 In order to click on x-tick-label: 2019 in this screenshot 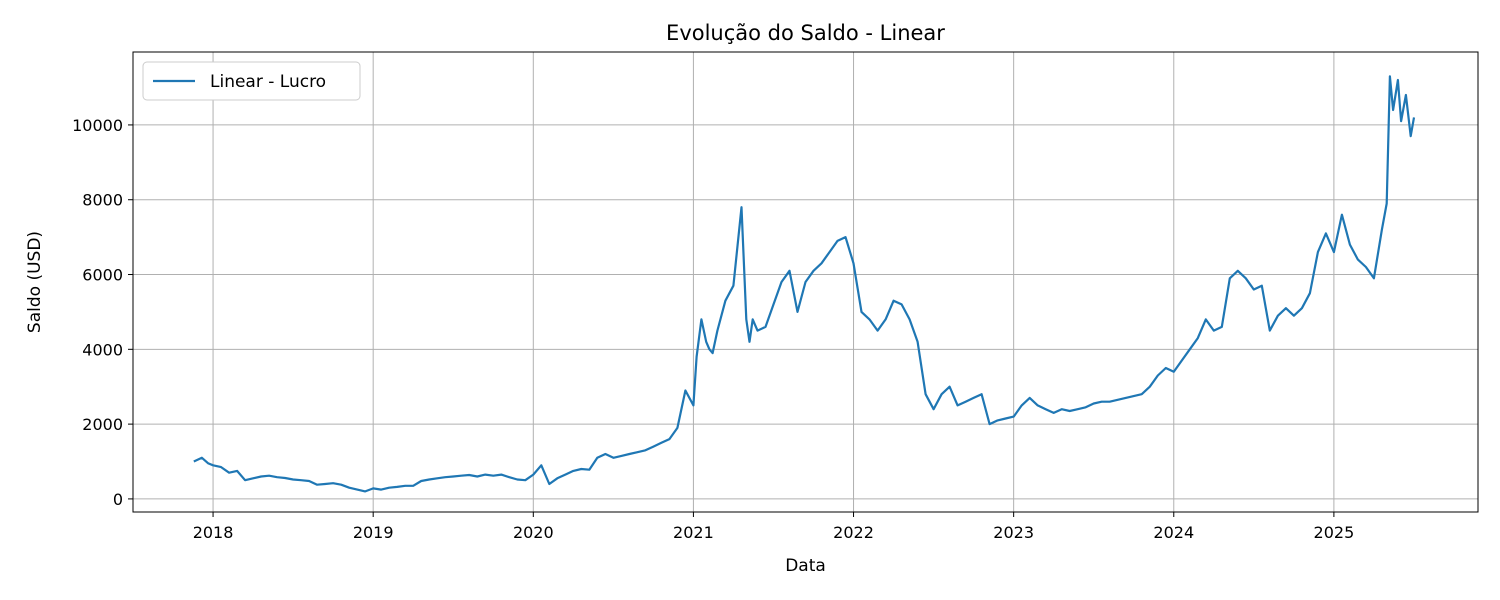, I will do `click(373, 532)`.